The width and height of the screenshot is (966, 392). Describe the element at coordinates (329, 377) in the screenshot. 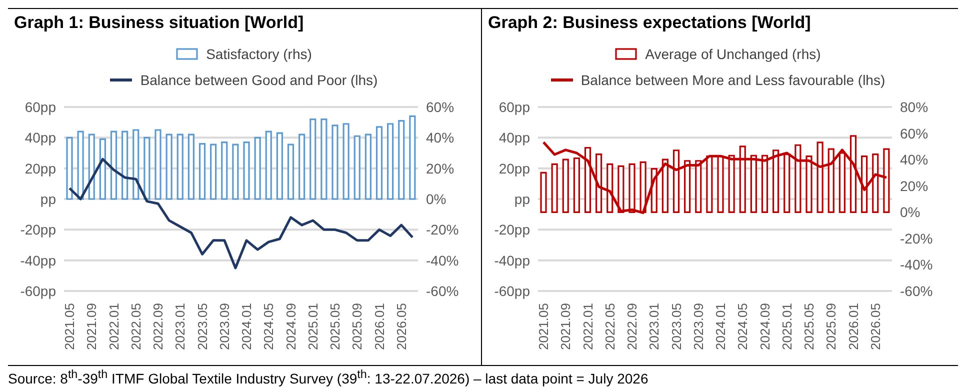

I see `source-note: Source: 8$^{th}$-39$^{th}$ ITMF Global Textile Industry Survey (39$^{th}$: 13-22.07.2026) – last data point = July 2026` at that location.